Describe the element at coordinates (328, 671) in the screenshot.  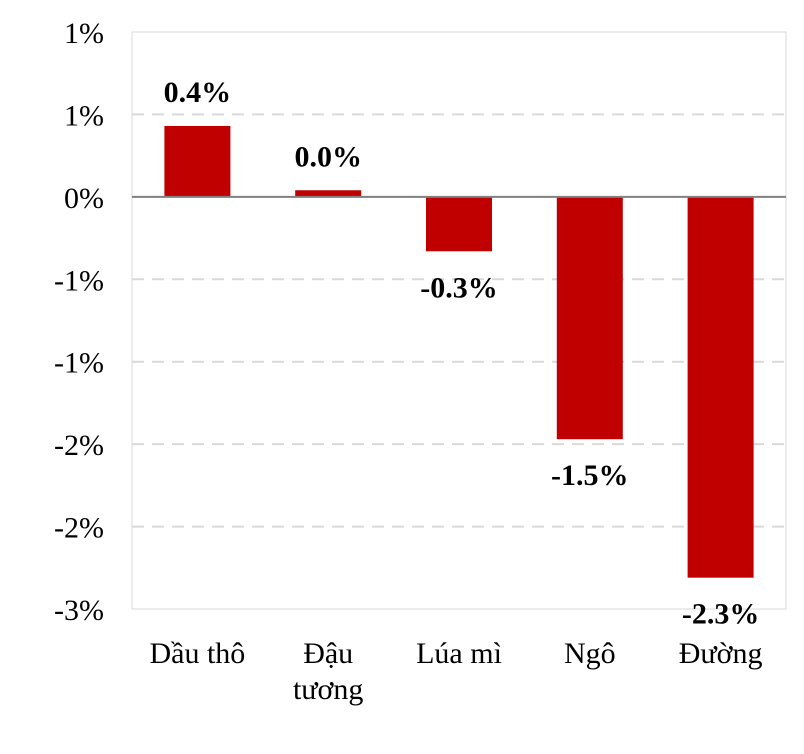
I see `category-label: Đậu tương` at that location.